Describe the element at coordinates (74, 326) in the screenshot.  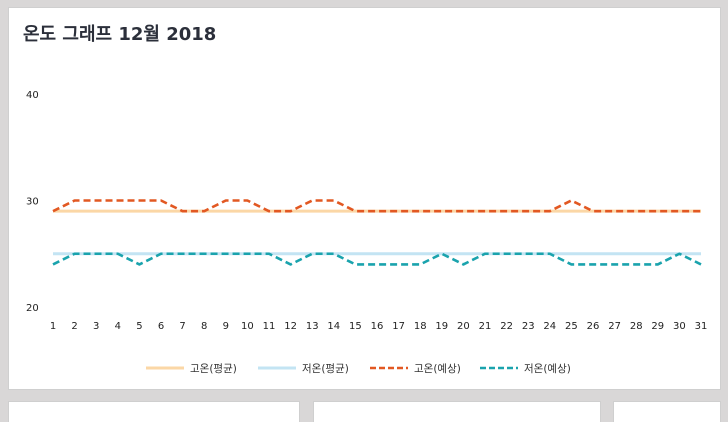
I see `x-tick-label: 2` at that location.